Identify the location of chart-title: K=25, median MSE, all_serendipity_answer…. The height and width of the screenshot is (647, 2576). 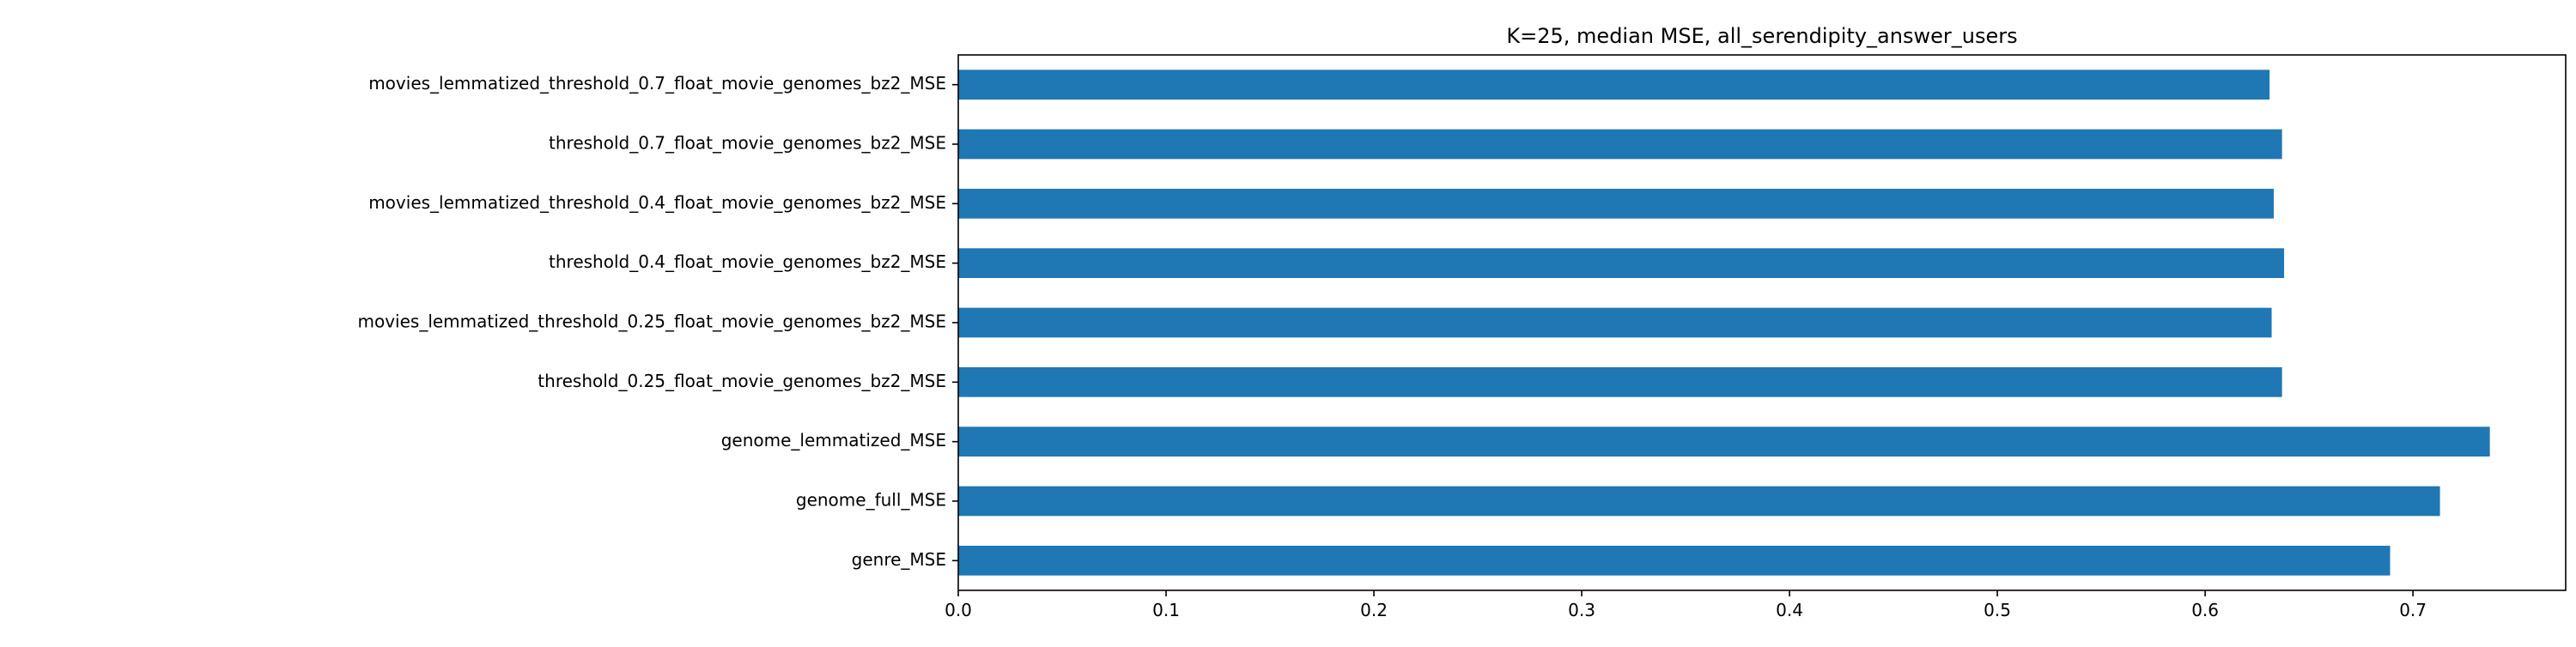
(1762, 36).